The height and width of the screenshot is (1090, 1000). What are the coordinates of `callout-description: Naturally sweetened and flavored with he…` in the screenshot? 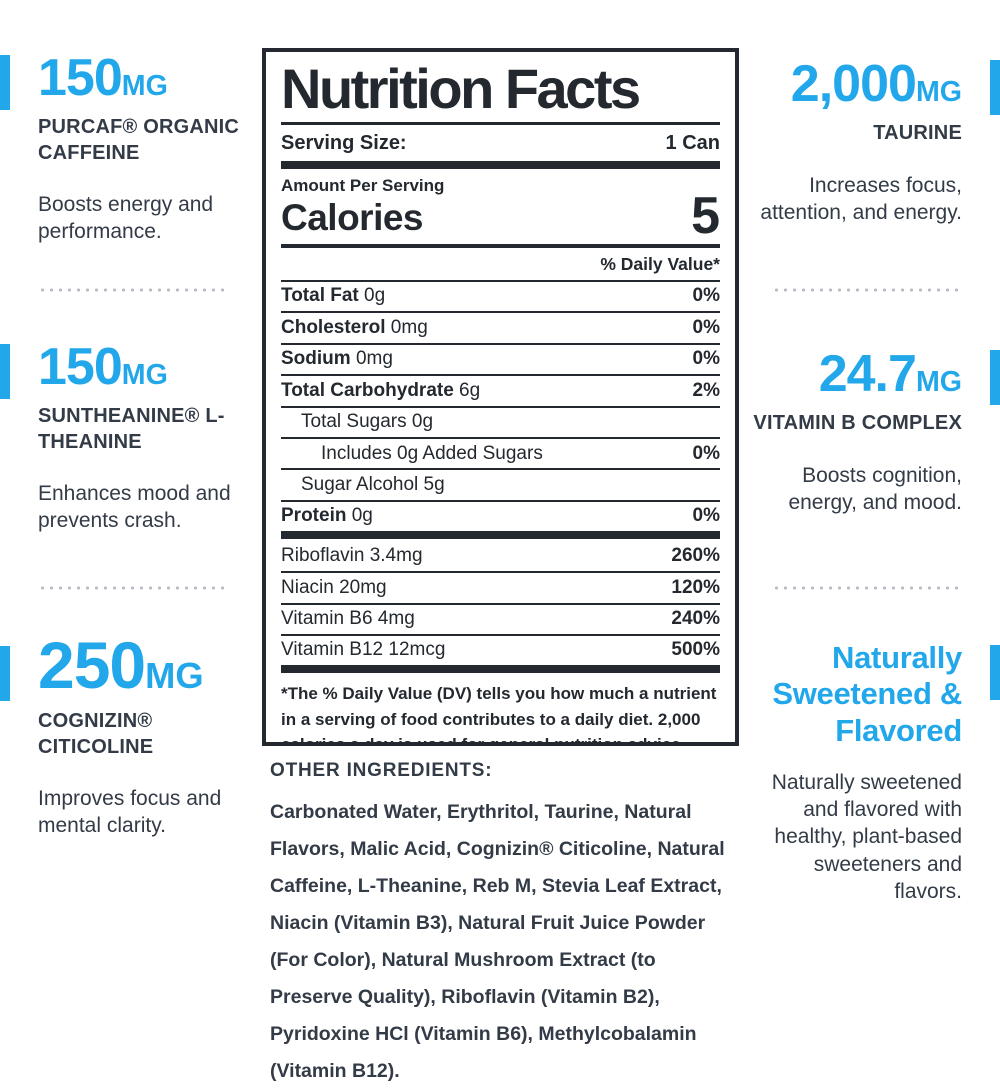 It's located at (866, 836).